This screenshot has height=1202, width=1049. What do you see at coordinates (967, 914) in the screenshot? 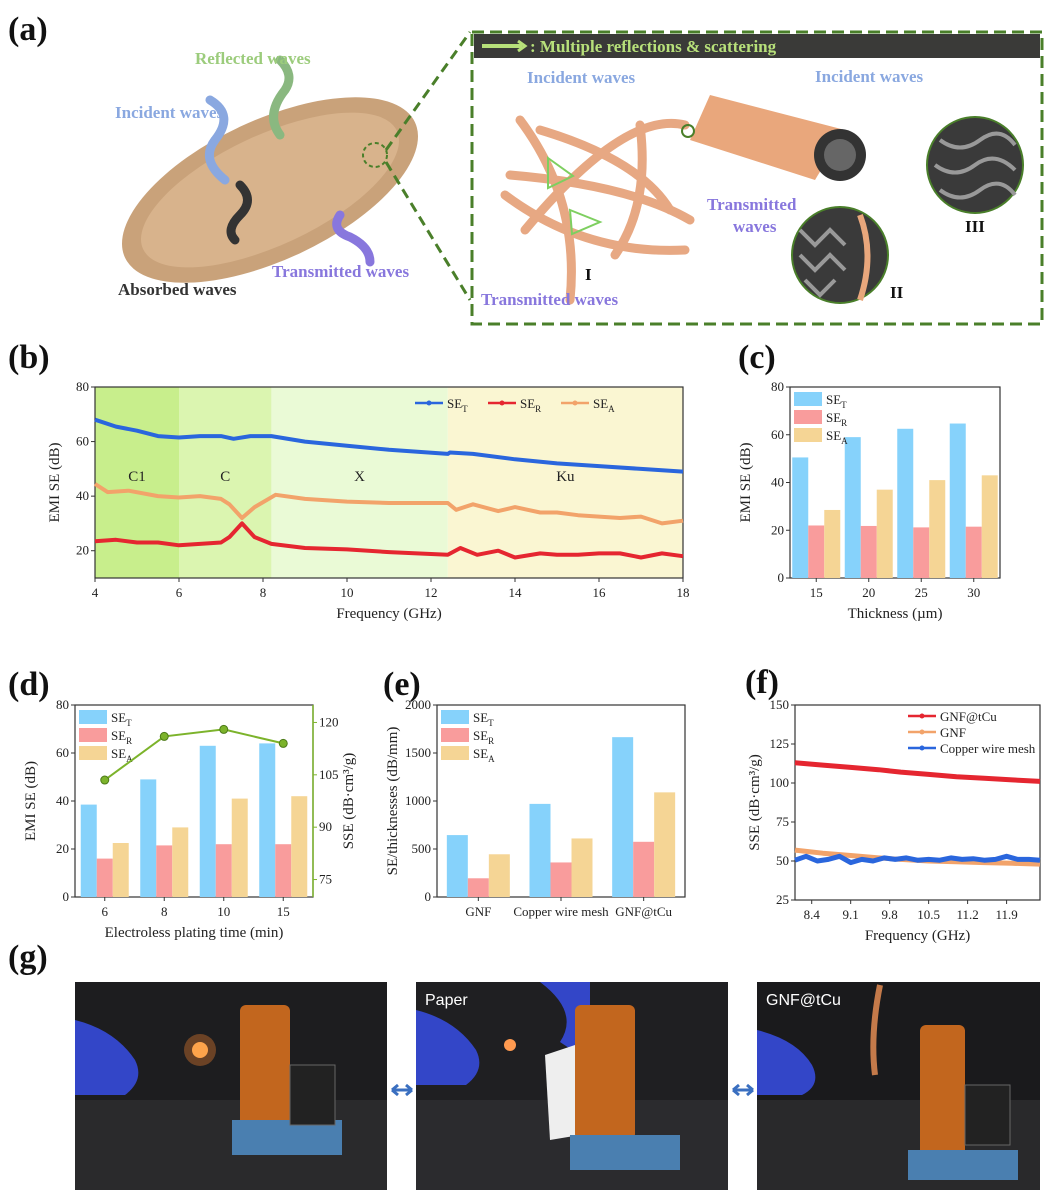
I see `x-tick-label: 11.2` at bounding box center [967, 914].